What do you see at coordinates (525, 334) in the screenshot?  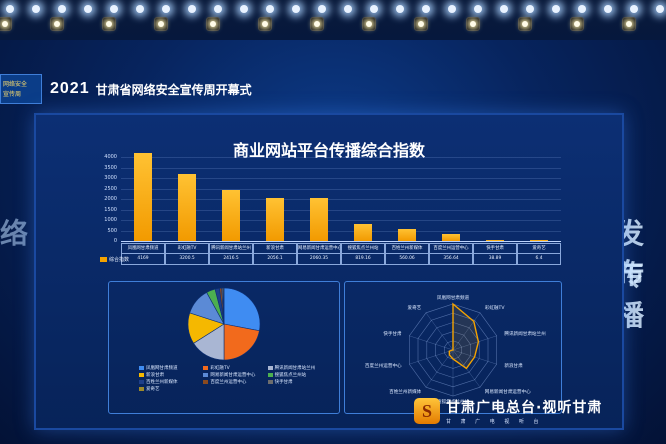 I see `radar-axis-label: 腾讯新闻甘肃站兰州` at bounding box center [525, 334].